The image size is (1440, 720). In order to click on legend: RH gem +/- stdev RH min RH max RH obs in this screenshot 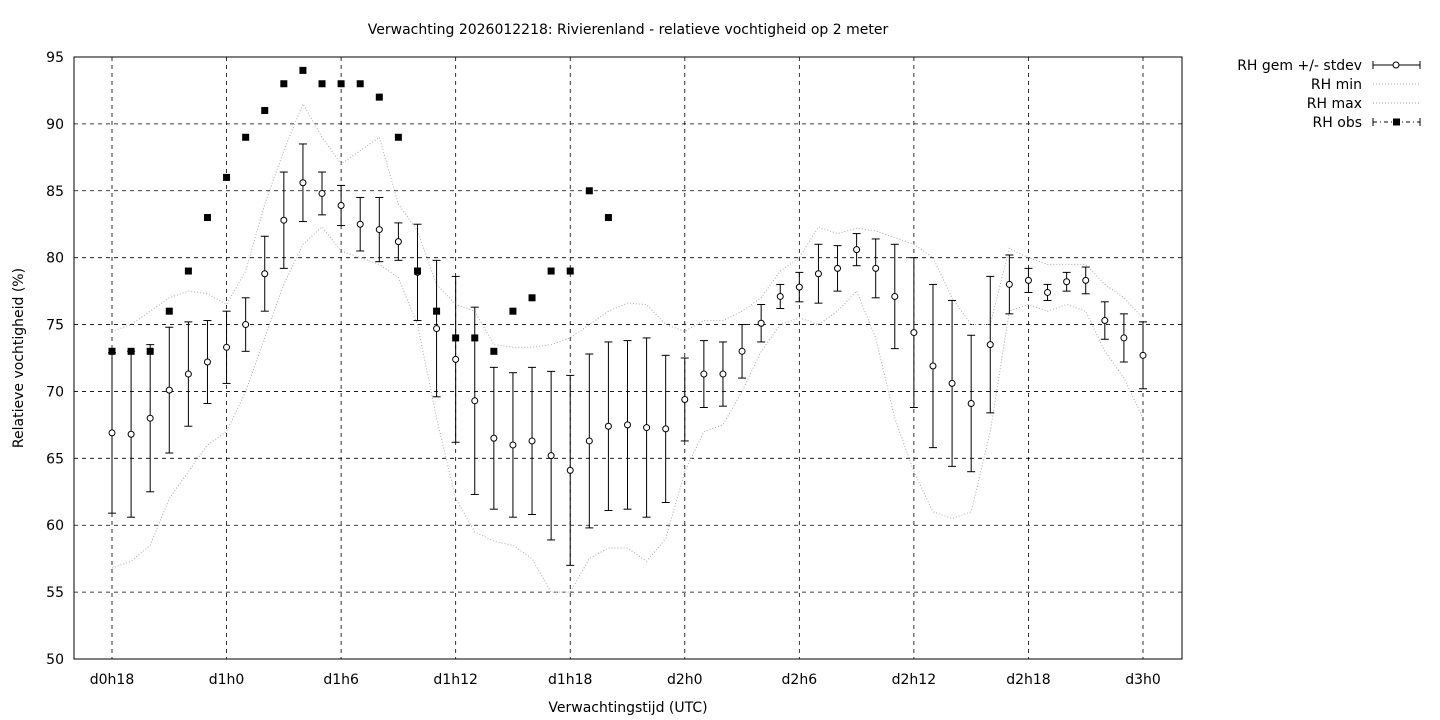, I will do `click(1329, 94)`.